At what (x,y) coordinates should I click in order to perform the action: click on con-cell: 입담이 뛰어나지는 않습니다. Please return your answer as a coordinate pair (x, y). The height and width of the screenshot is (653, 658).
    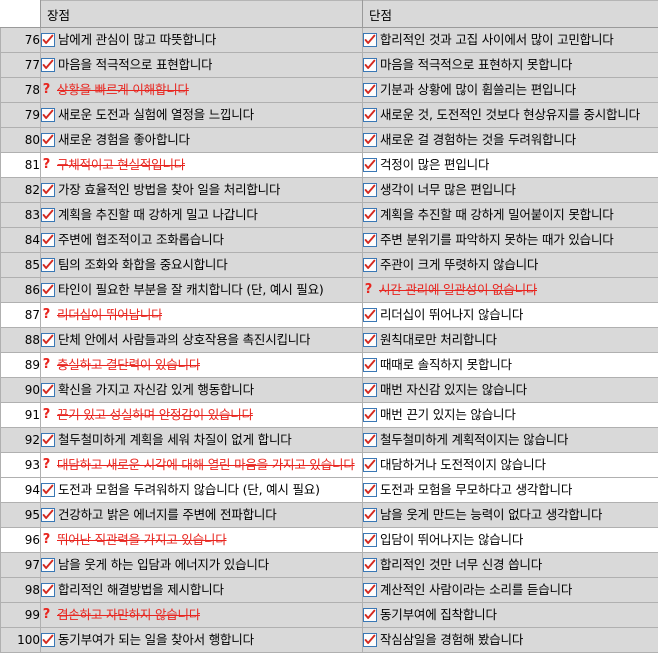
    Looking at the image, I should click on (510, 540).